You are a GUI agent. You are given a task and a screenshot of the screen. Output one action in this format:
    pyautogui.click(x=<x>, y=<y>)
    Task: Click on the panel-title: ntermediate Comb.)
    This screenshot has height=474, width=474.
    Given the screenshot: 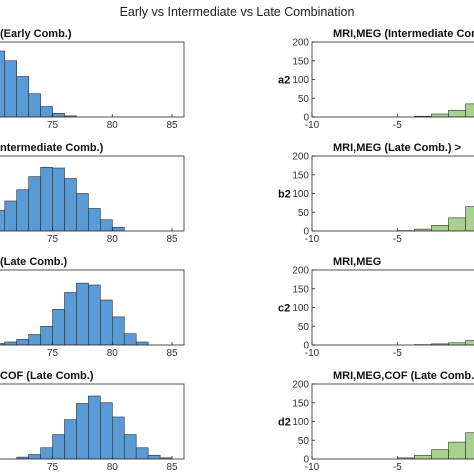 What is the action you would take?
    pyautogui.click(x=52, y=148)
    